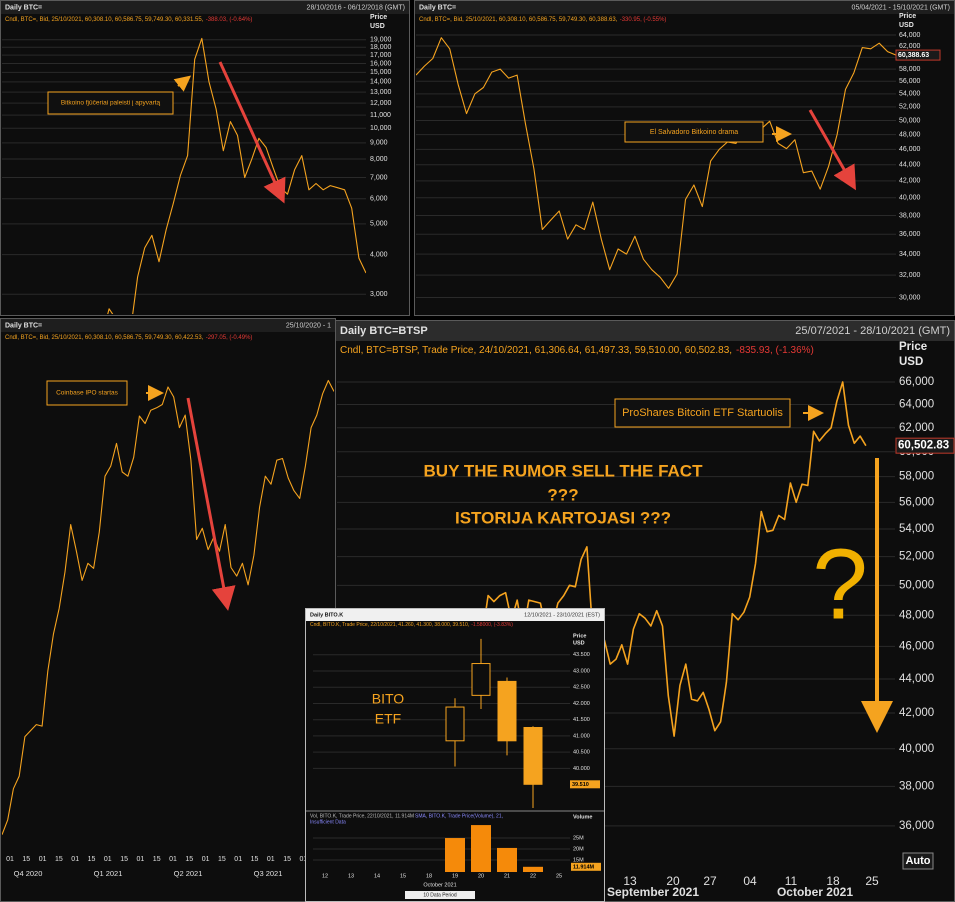 This screenshot has height=902, width=955. What do you see at coordinates (564, 470) in the screenshot?
I see `annotation: BUY THE RUMOR SELL THE FACT` at bounding box center [564, 470].